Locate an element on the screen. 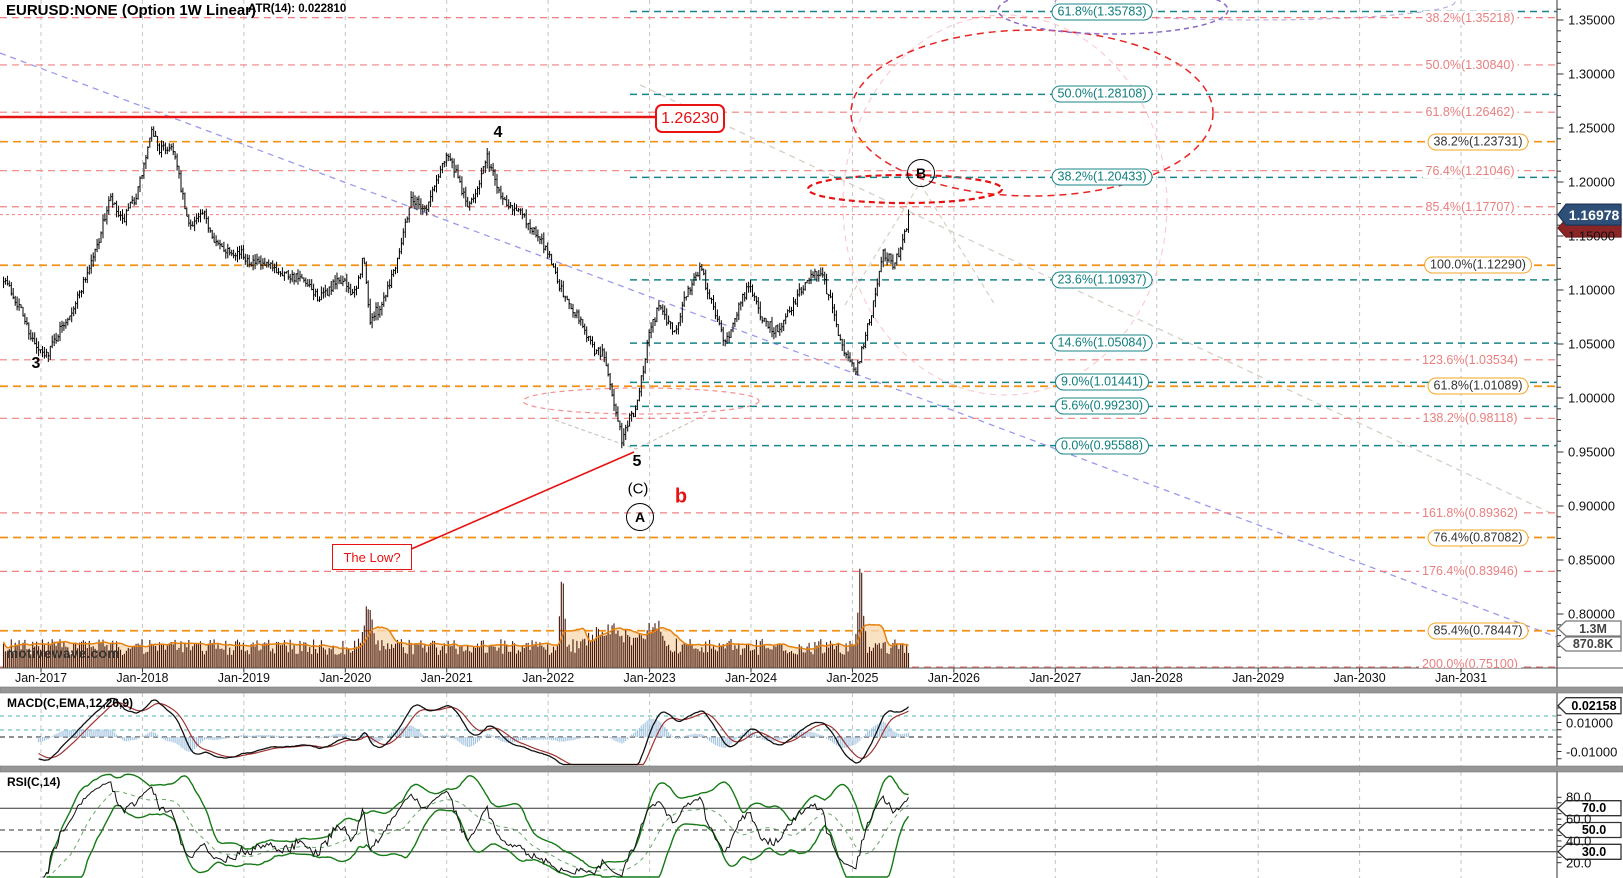 The height and width of the screenshot is (878, 1623). time-axis is located at coordinates (778, 677).